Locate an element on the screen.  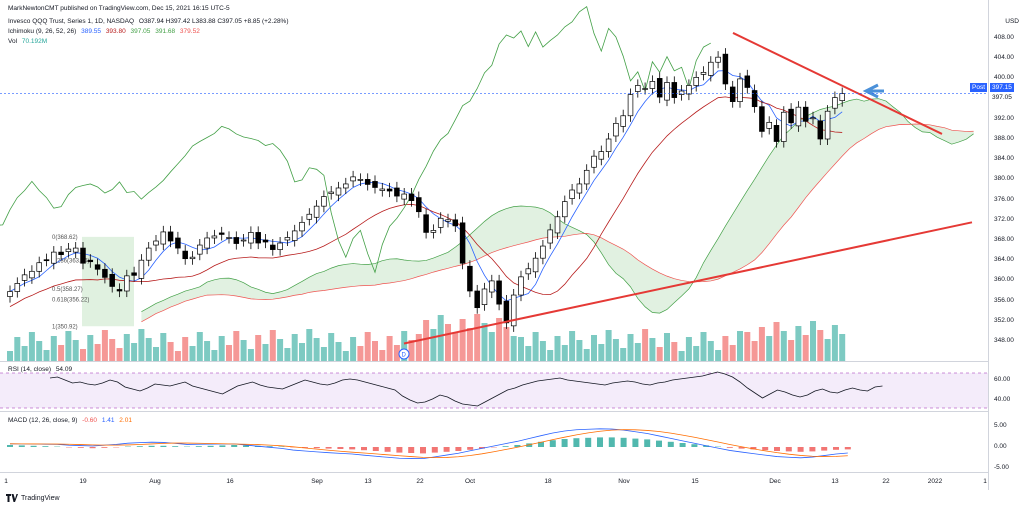
price-axis: USD is located at coordinates (1006, 245).